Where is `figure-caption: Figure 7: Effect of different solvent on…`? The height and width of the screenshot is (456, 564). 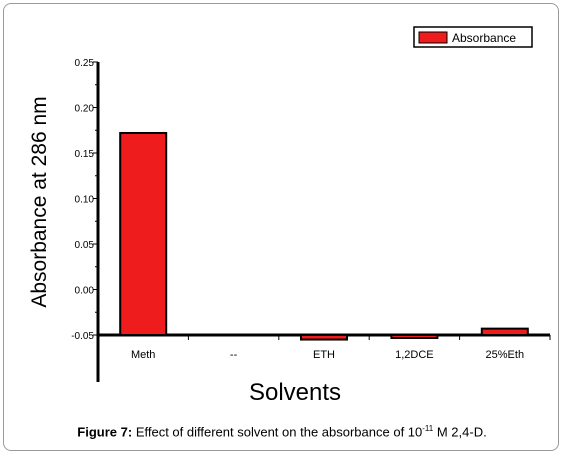
figure-caption: Figure 7: Effect of different solvent on… is located at coordinates (282, 431).